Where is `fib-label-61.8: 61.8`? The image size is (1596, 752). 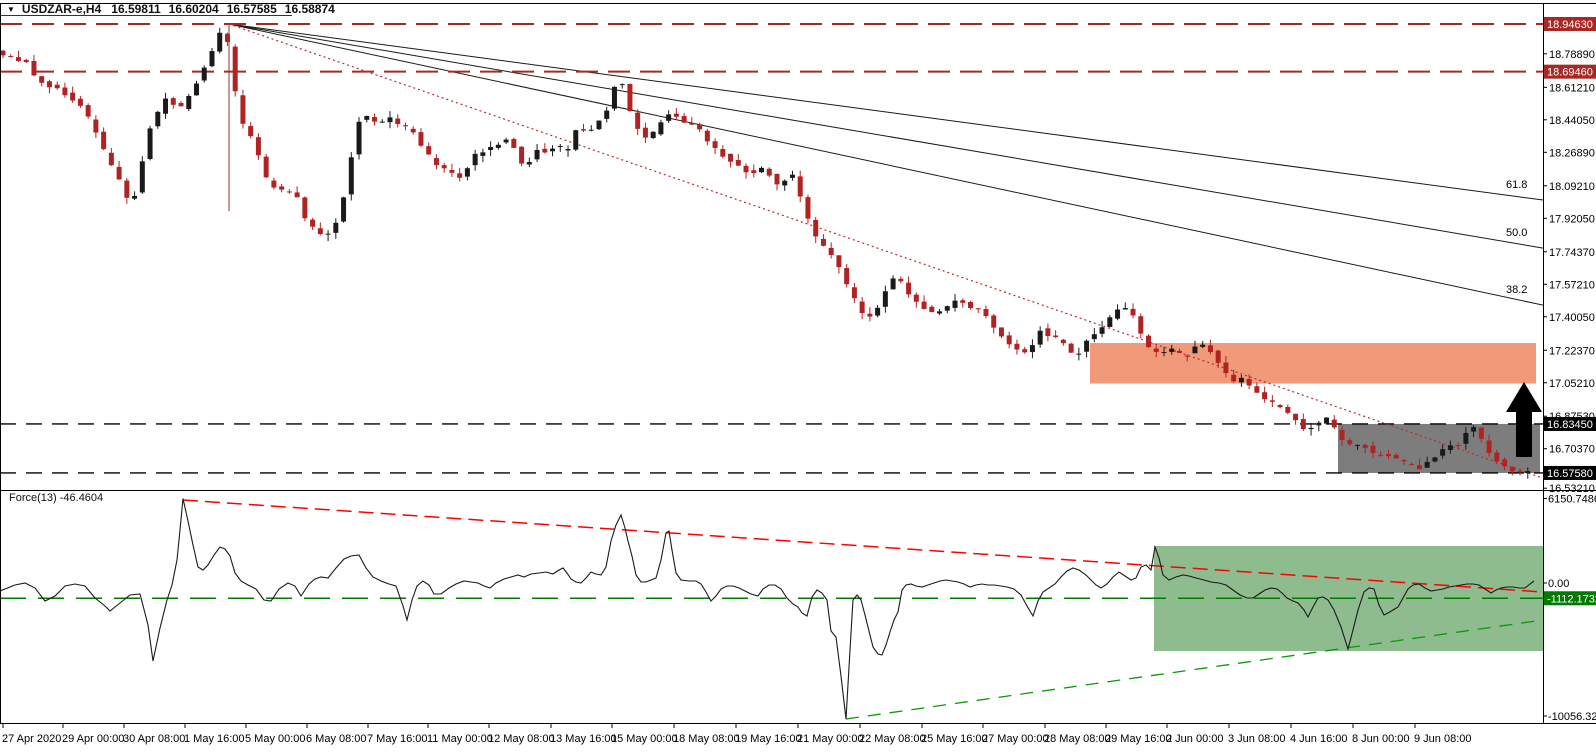 fib-label-61.8: 61.8 is located at coordinates (1516, 185).